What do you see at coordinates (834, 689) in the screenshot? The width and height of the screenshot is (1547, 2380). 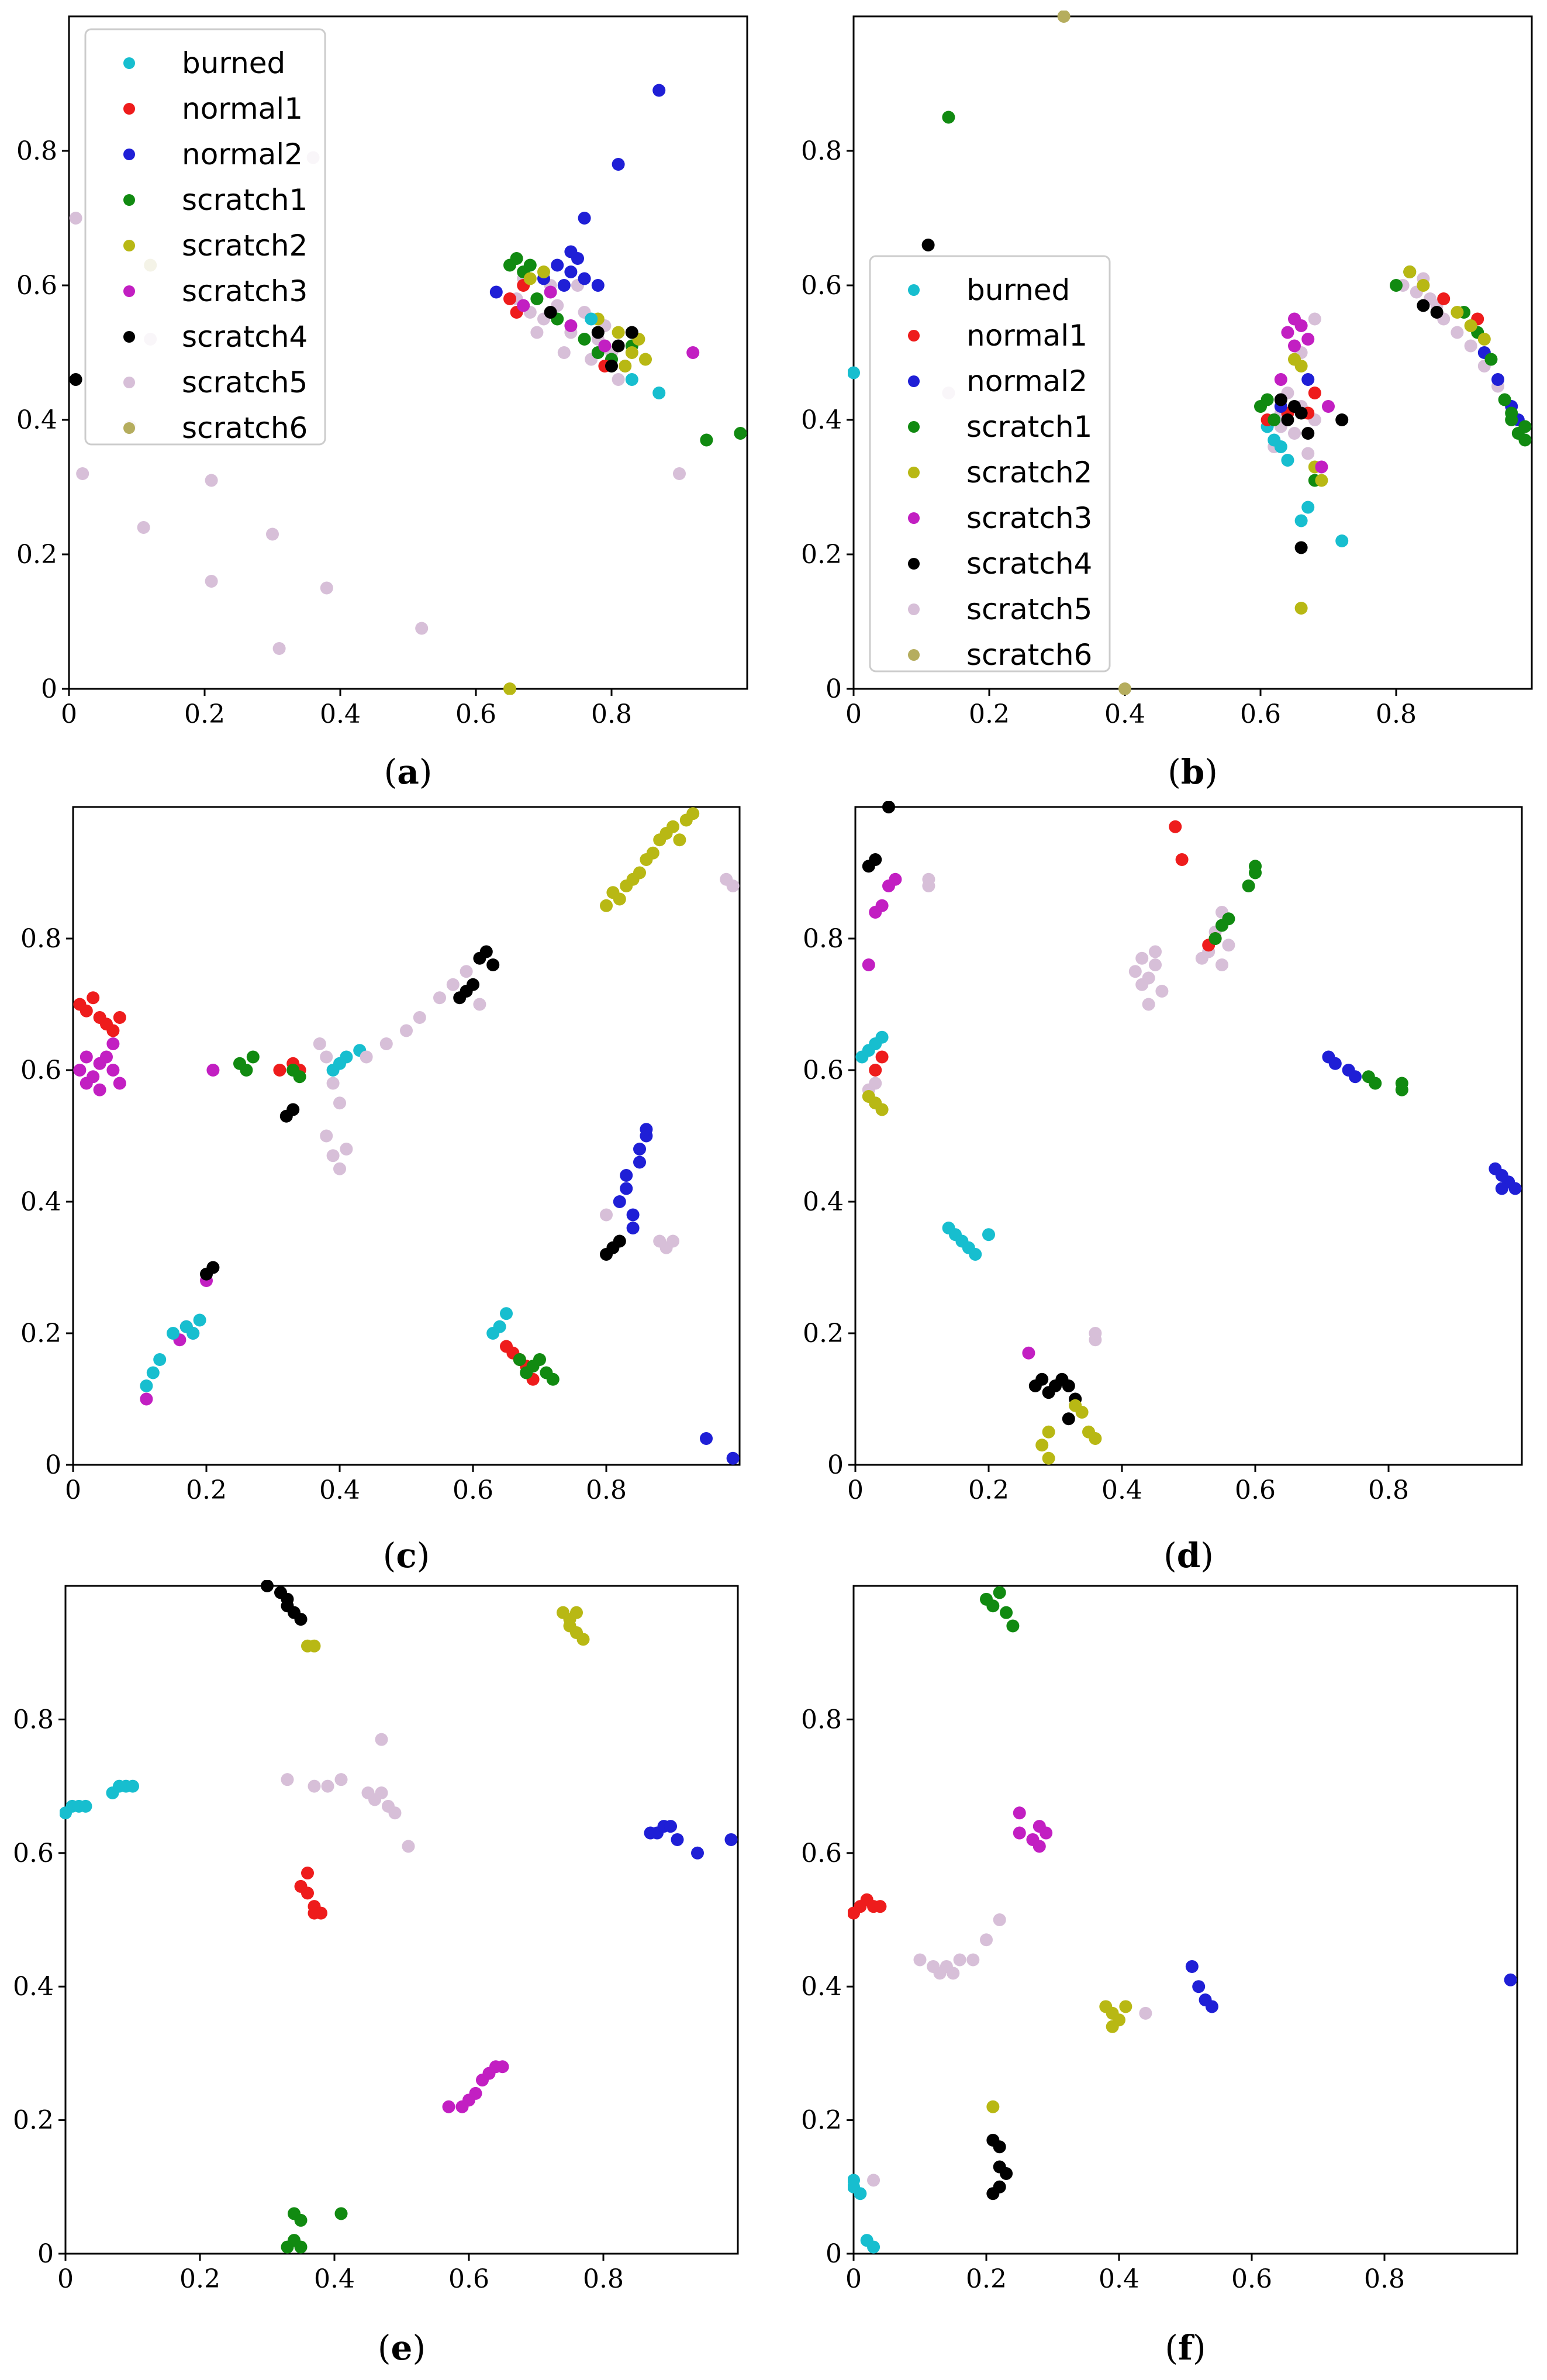 I see `y-tick-label: 0` at bounding box center [834, 689].